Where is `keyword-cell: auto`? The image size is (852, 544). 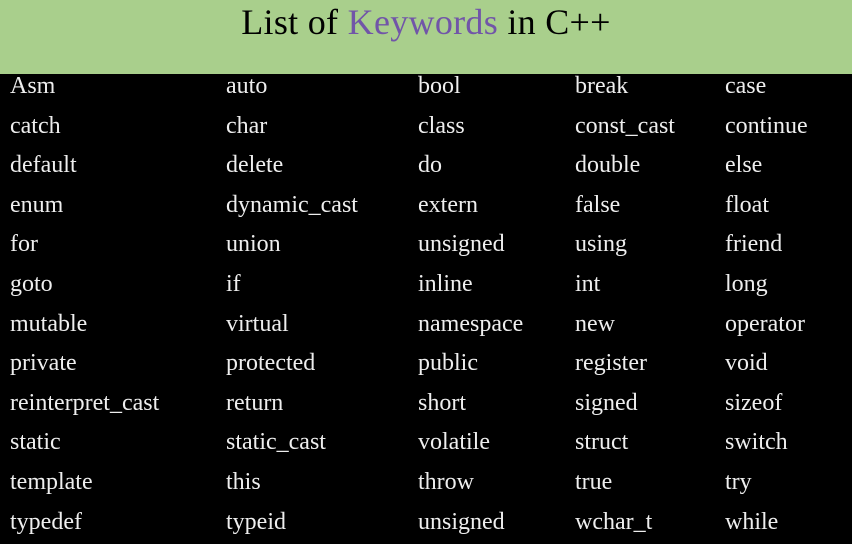
keyword-cell: auto is located at coordinates (247, 86).